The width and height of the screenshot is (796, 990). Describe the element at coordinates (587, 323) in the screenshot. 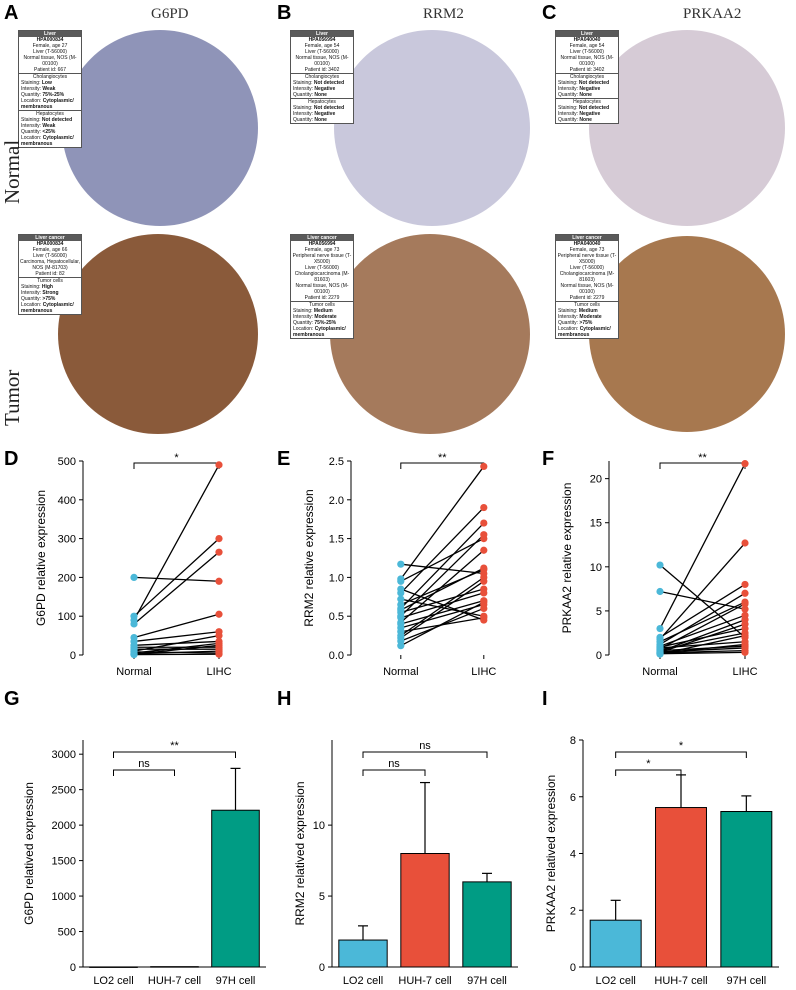

I see `info-card-row: Quantity: >75%` at that location.